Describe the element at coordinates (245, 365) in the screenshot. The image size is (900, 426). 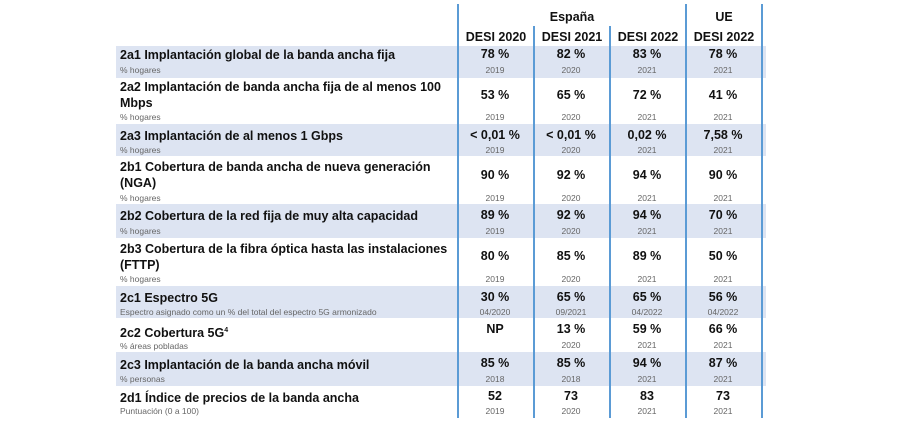
I see `row-label: 2c3 Implantación de la banda ancha móvil` at that location.